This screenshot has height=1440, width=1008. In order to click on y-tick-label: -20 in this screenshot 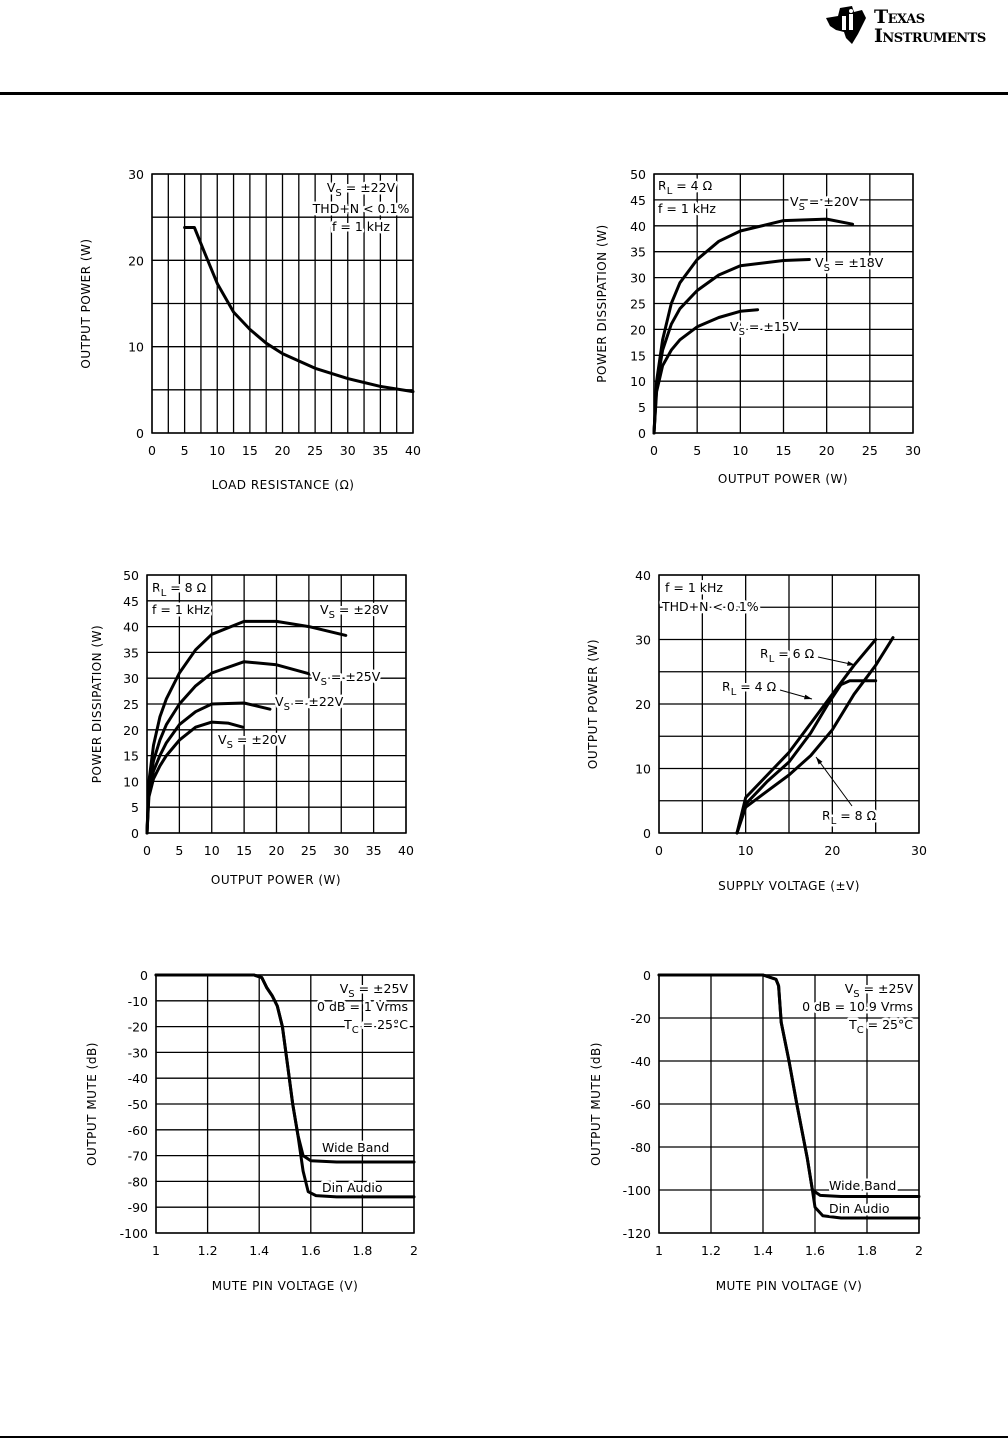, I will do `click(641, 1018)`.